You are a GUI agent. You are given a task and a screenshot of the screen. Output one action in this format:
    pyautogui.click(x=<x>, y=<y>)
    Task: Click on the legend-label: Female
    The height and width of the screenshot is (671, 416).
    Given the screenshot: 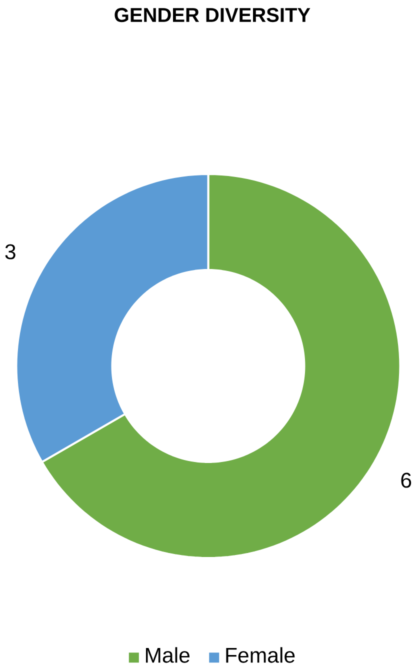 What is the action you would take?
    pyautogui.click(x=260, y=655)
    